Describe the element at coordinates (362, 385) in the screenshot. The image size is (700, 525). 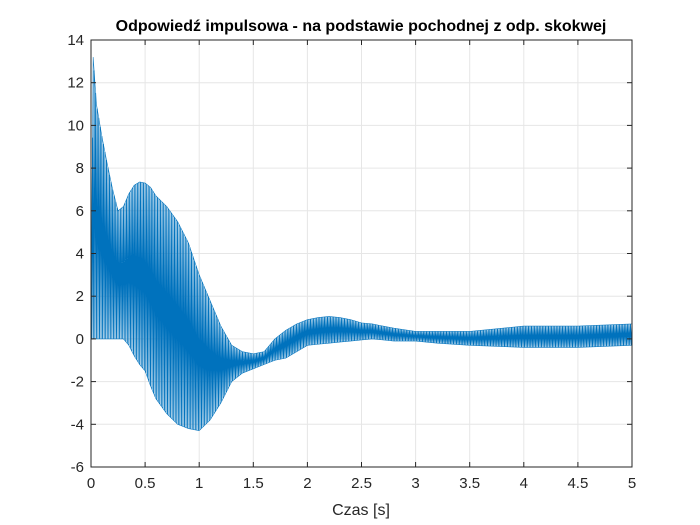
I see `impulse-response-lower-envelope` at that location.